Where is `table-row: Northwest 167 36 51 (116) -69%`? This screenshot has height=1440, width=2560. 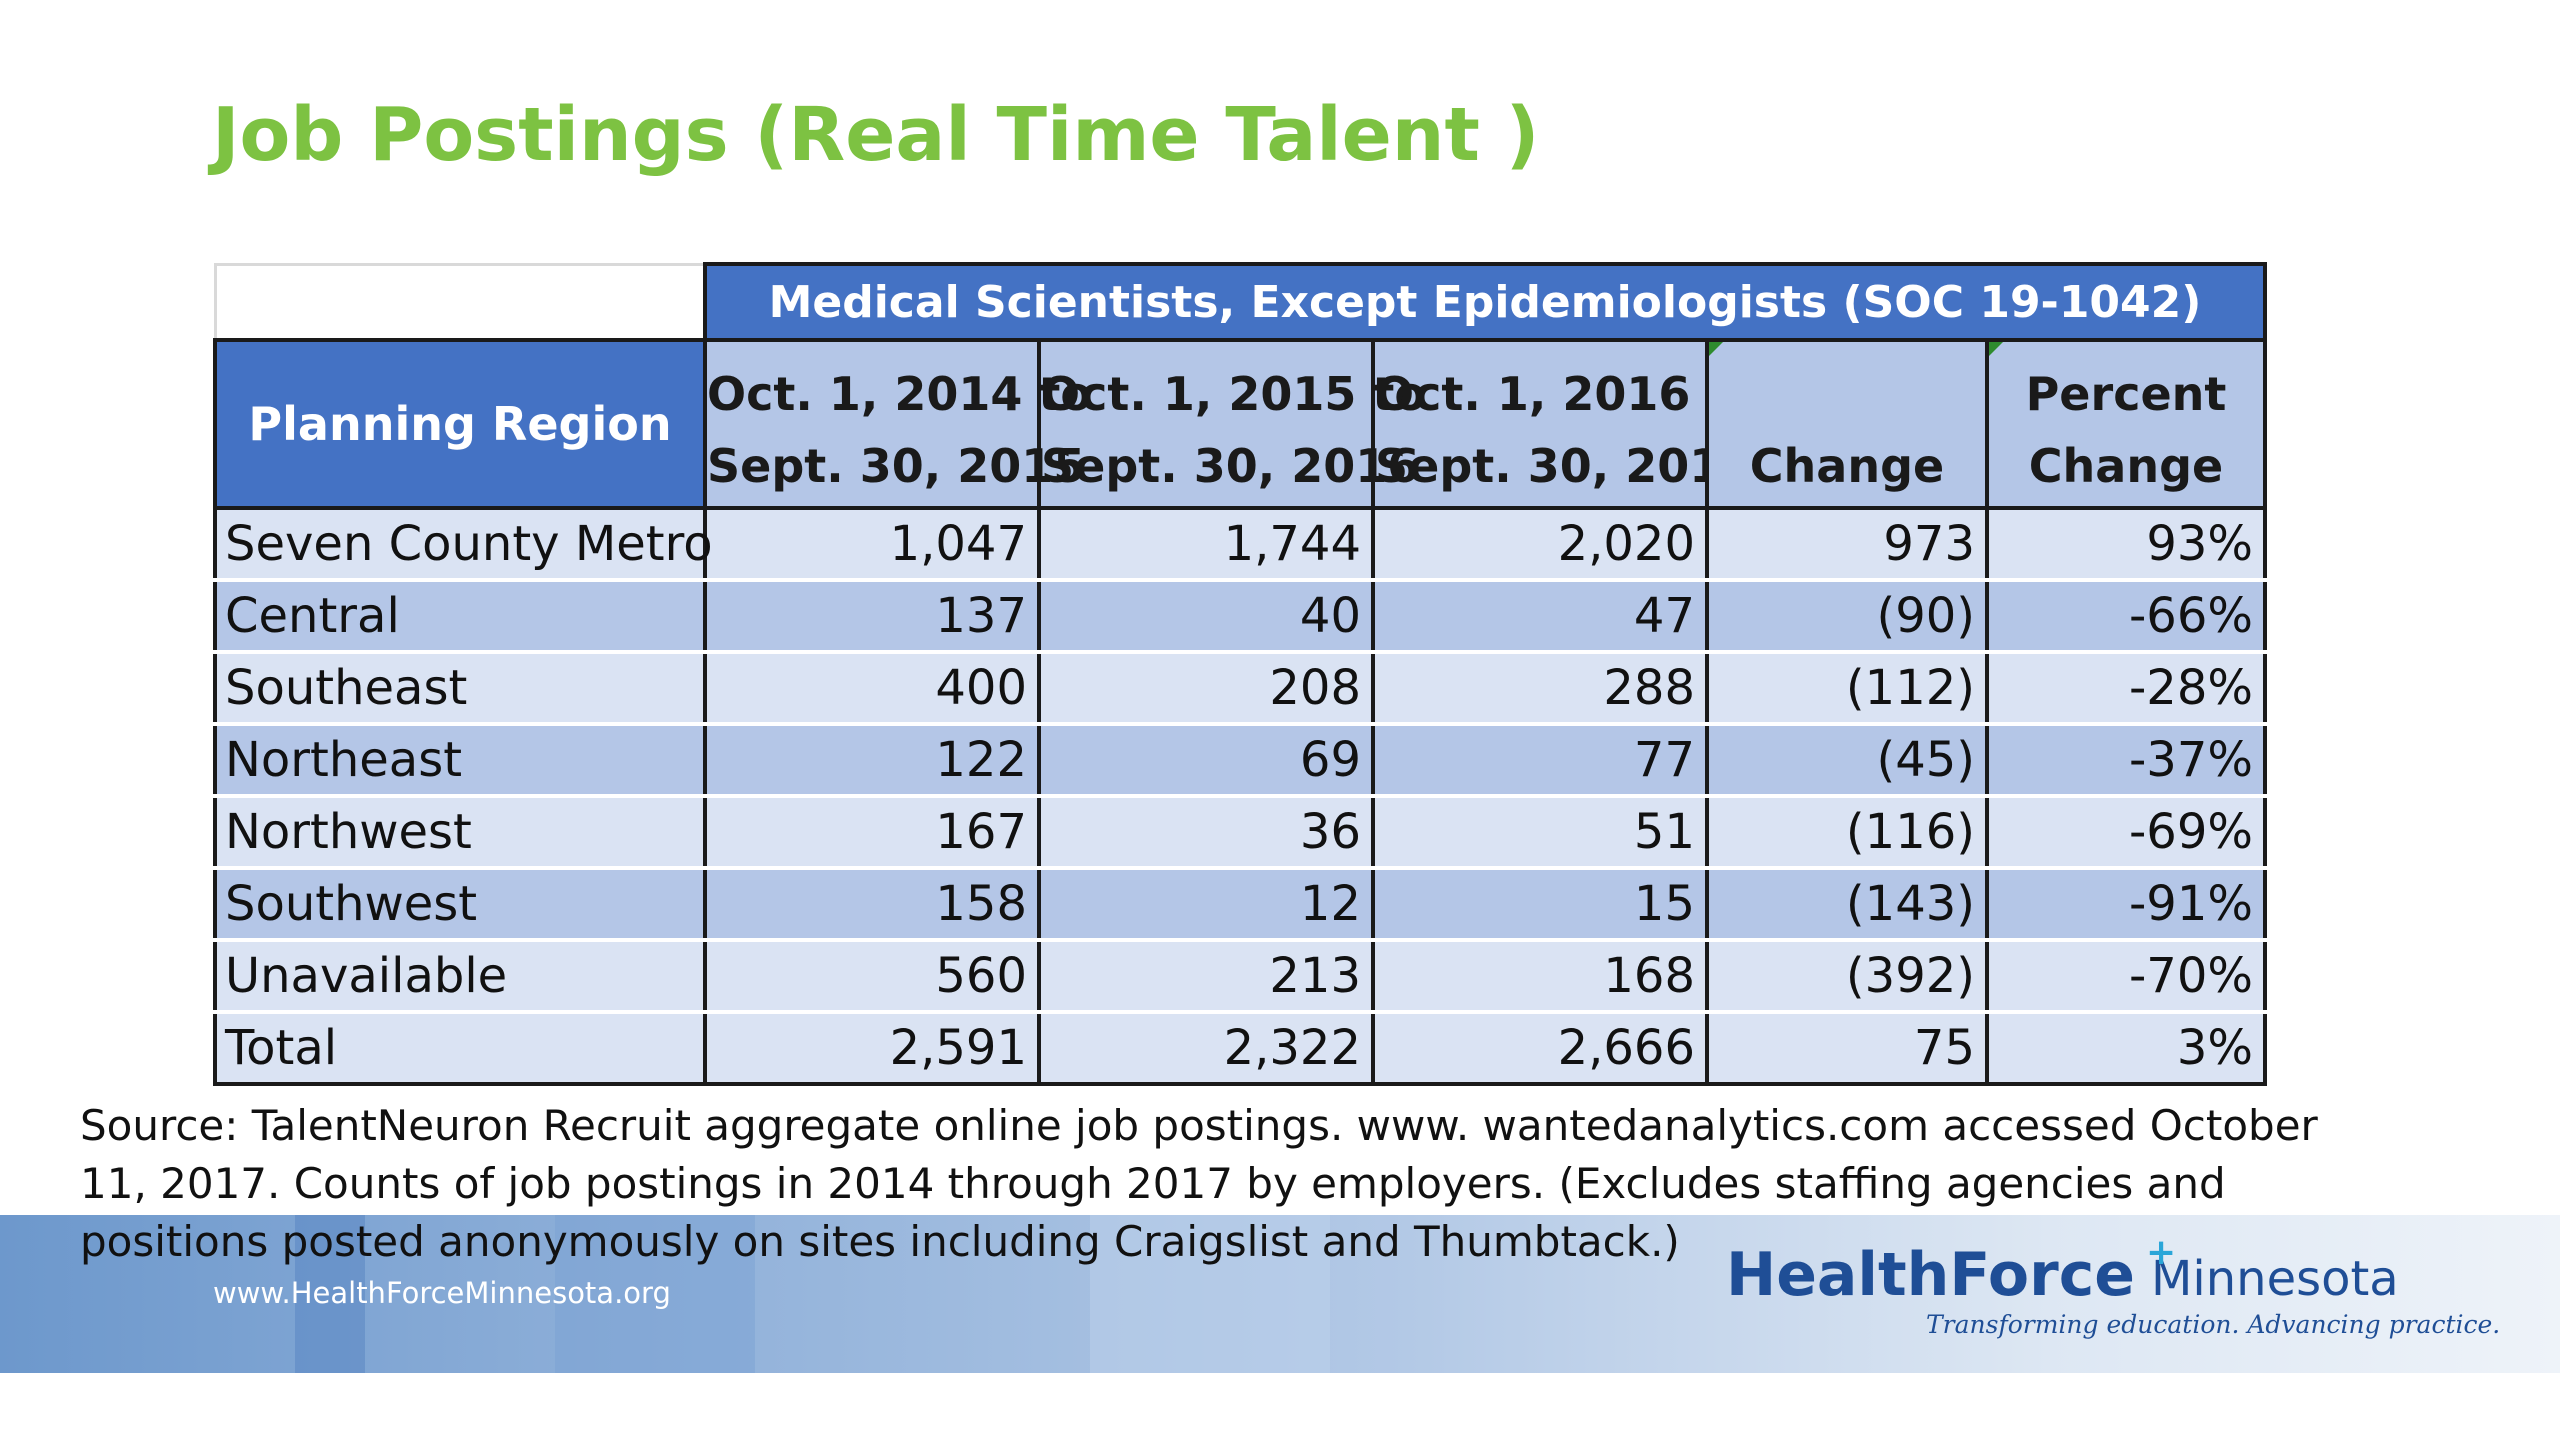
table-row: Northwest 167 36 51 (116) -69% is located at coordinates (1240, 832).